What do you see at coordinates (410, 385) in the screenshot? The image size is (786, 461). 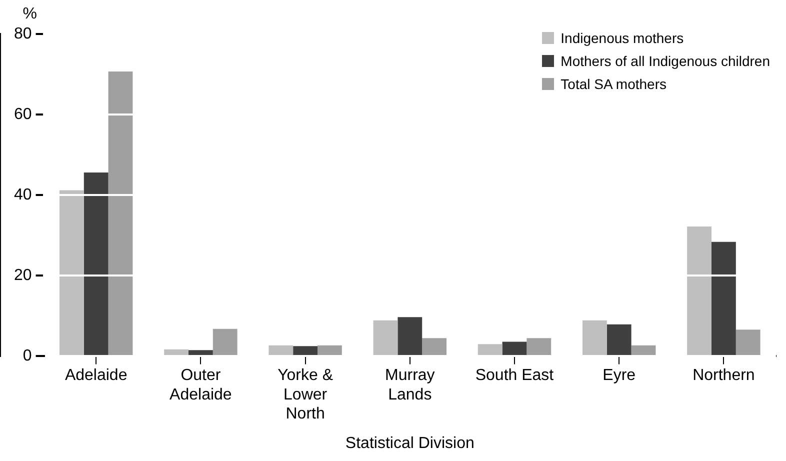 I see `x-tick-label: Murray Lands` at bounding box center [410, 385].